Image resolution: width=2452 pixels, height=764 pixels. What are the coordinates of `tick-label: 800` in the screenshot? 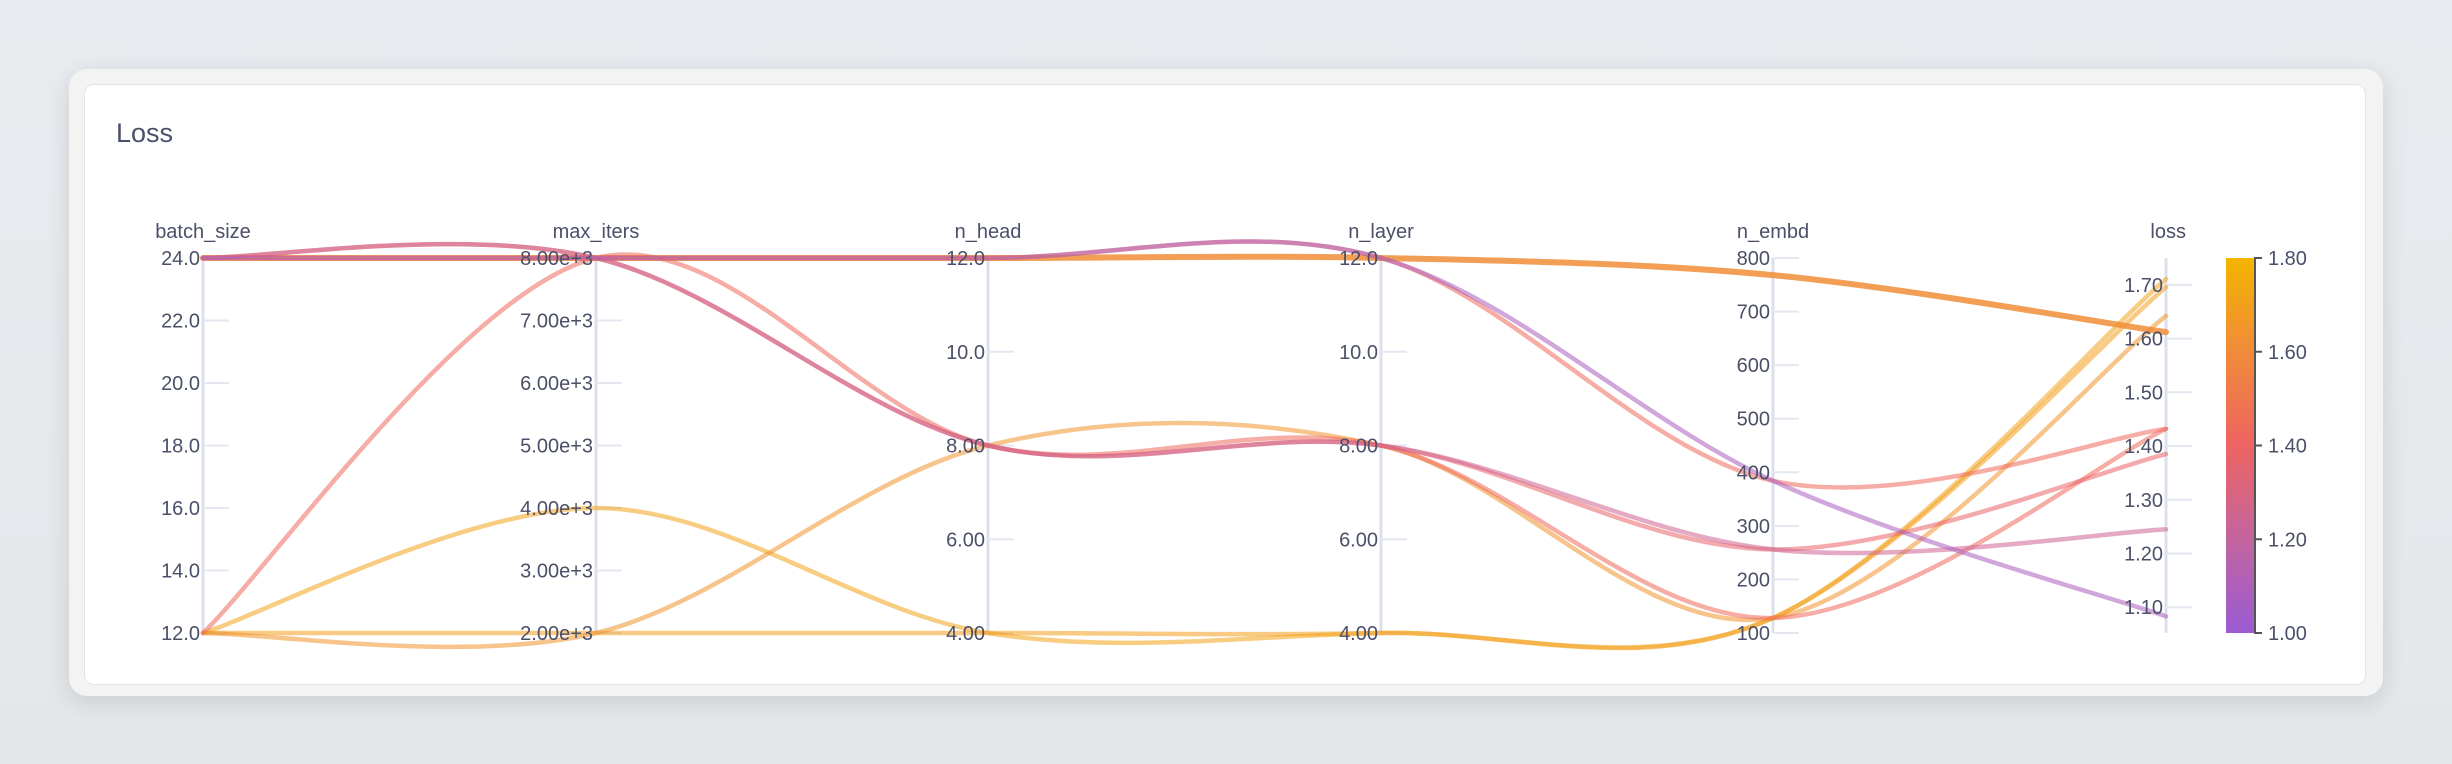 It's located at (1753, 259).